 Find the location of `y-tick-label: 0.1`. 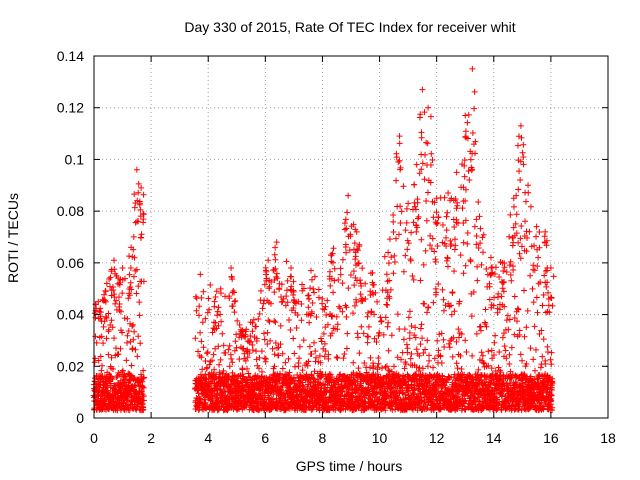

y-tick-label: 0.1 is located at coordinates (75, 159).